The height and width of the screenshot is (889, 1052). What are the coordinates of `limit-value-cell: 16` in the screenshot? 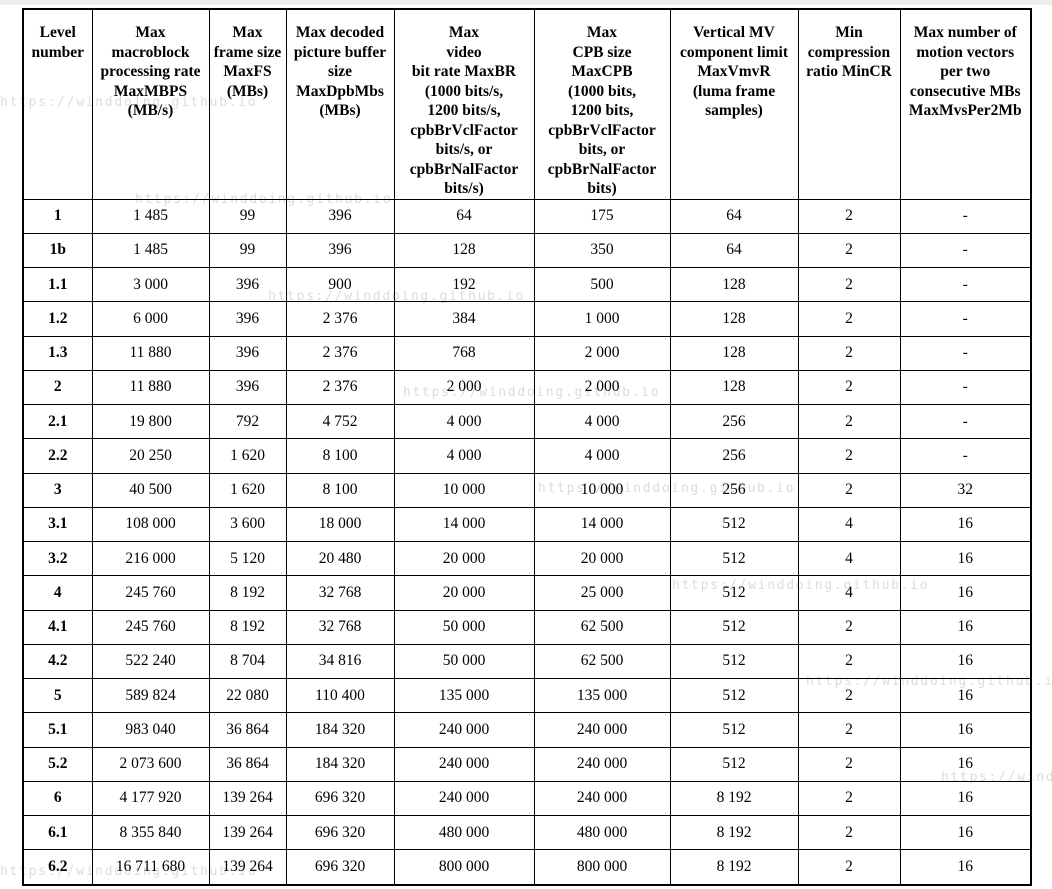 It's located at (965, 627).